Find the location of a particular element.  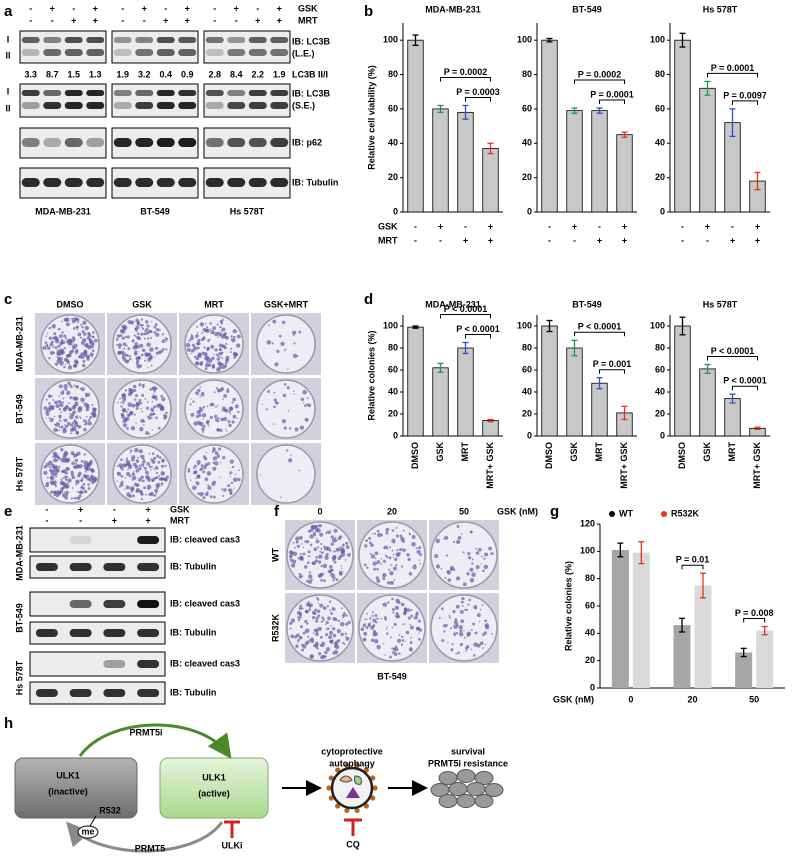

row-label: WT is located at coordinates (275, 555).